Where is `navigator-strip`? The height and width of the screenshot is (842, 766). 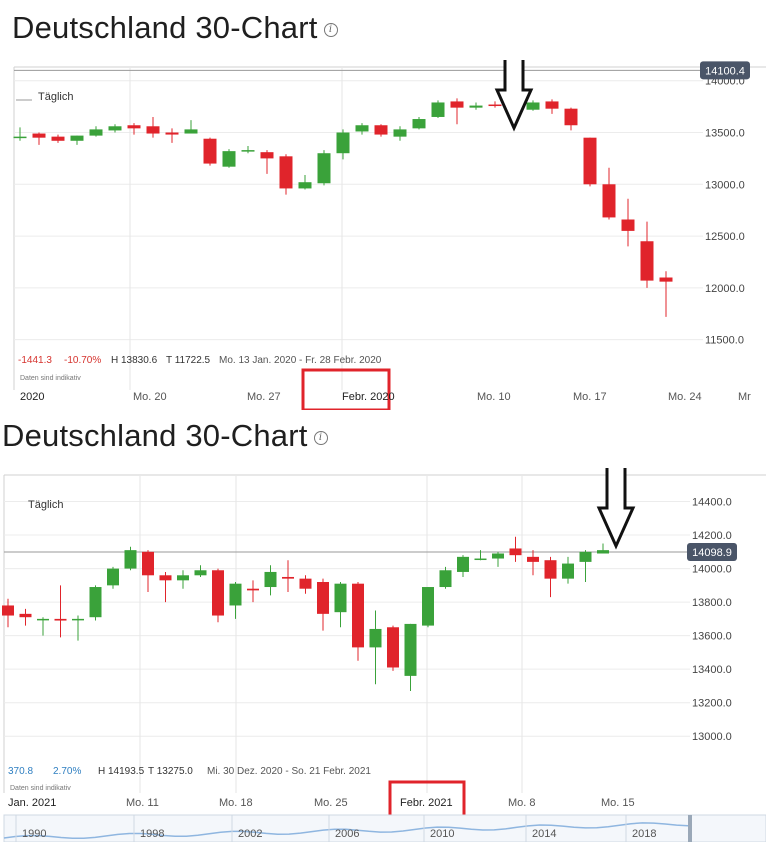
navigator-strip is located at coordinates (384, 828).